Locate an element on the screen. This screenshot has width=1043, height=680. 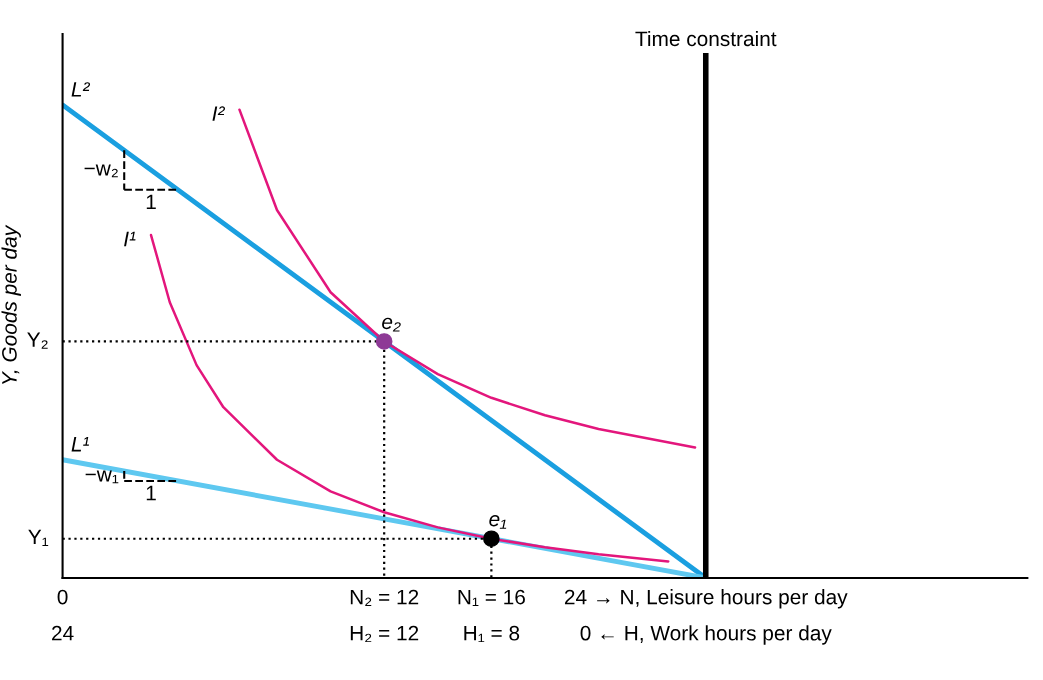
series-label: e₂ is located at coordinates (391, 324).